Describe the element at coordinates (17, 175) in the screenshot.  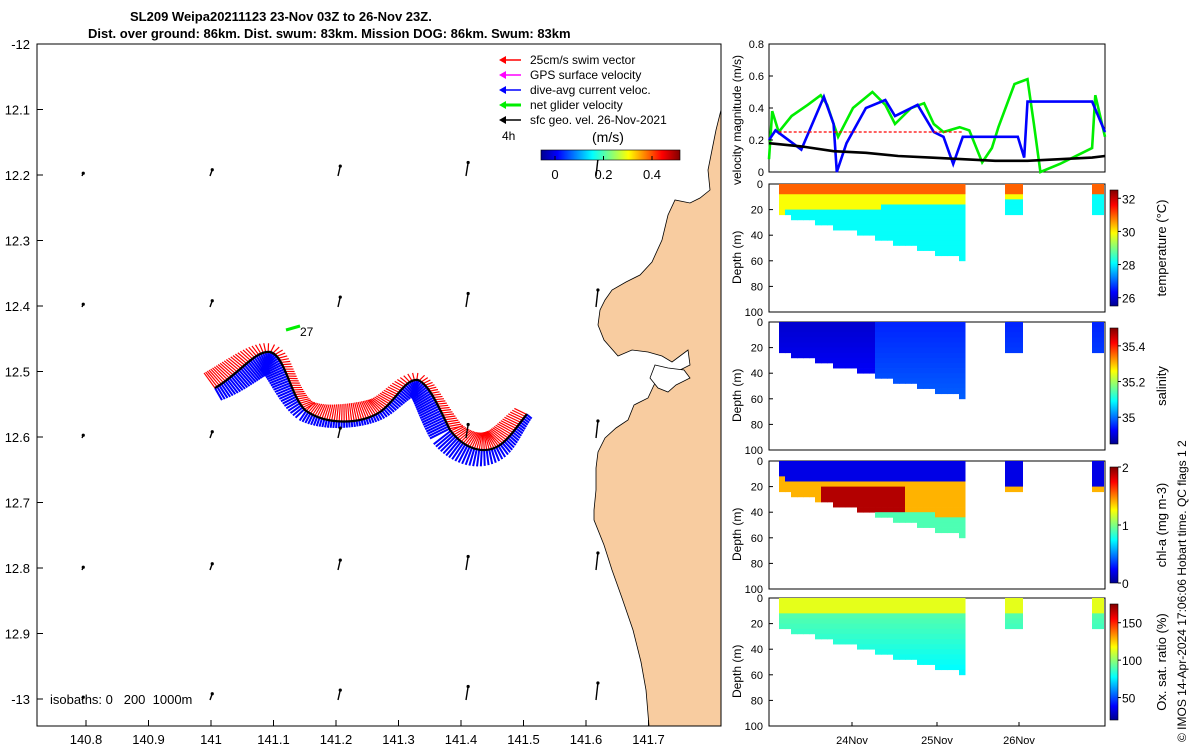
I see `map-y-tick-label: 12.2` at that location.